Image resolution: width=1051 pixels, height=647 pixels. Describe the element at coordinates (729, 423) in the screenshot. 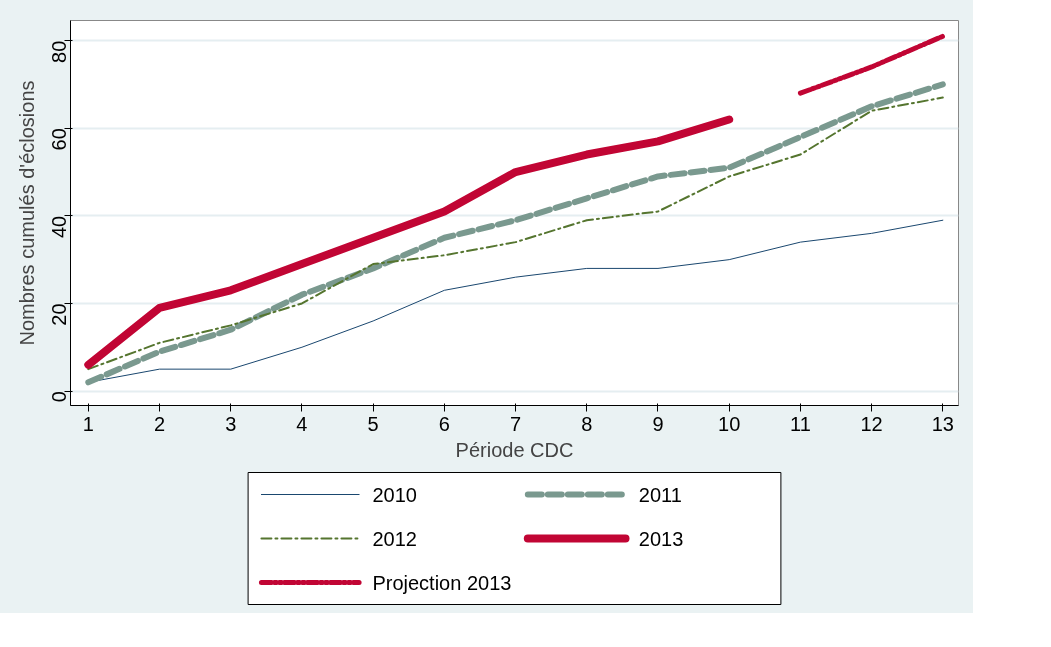

I see `x-tick-label: 10` at that location.